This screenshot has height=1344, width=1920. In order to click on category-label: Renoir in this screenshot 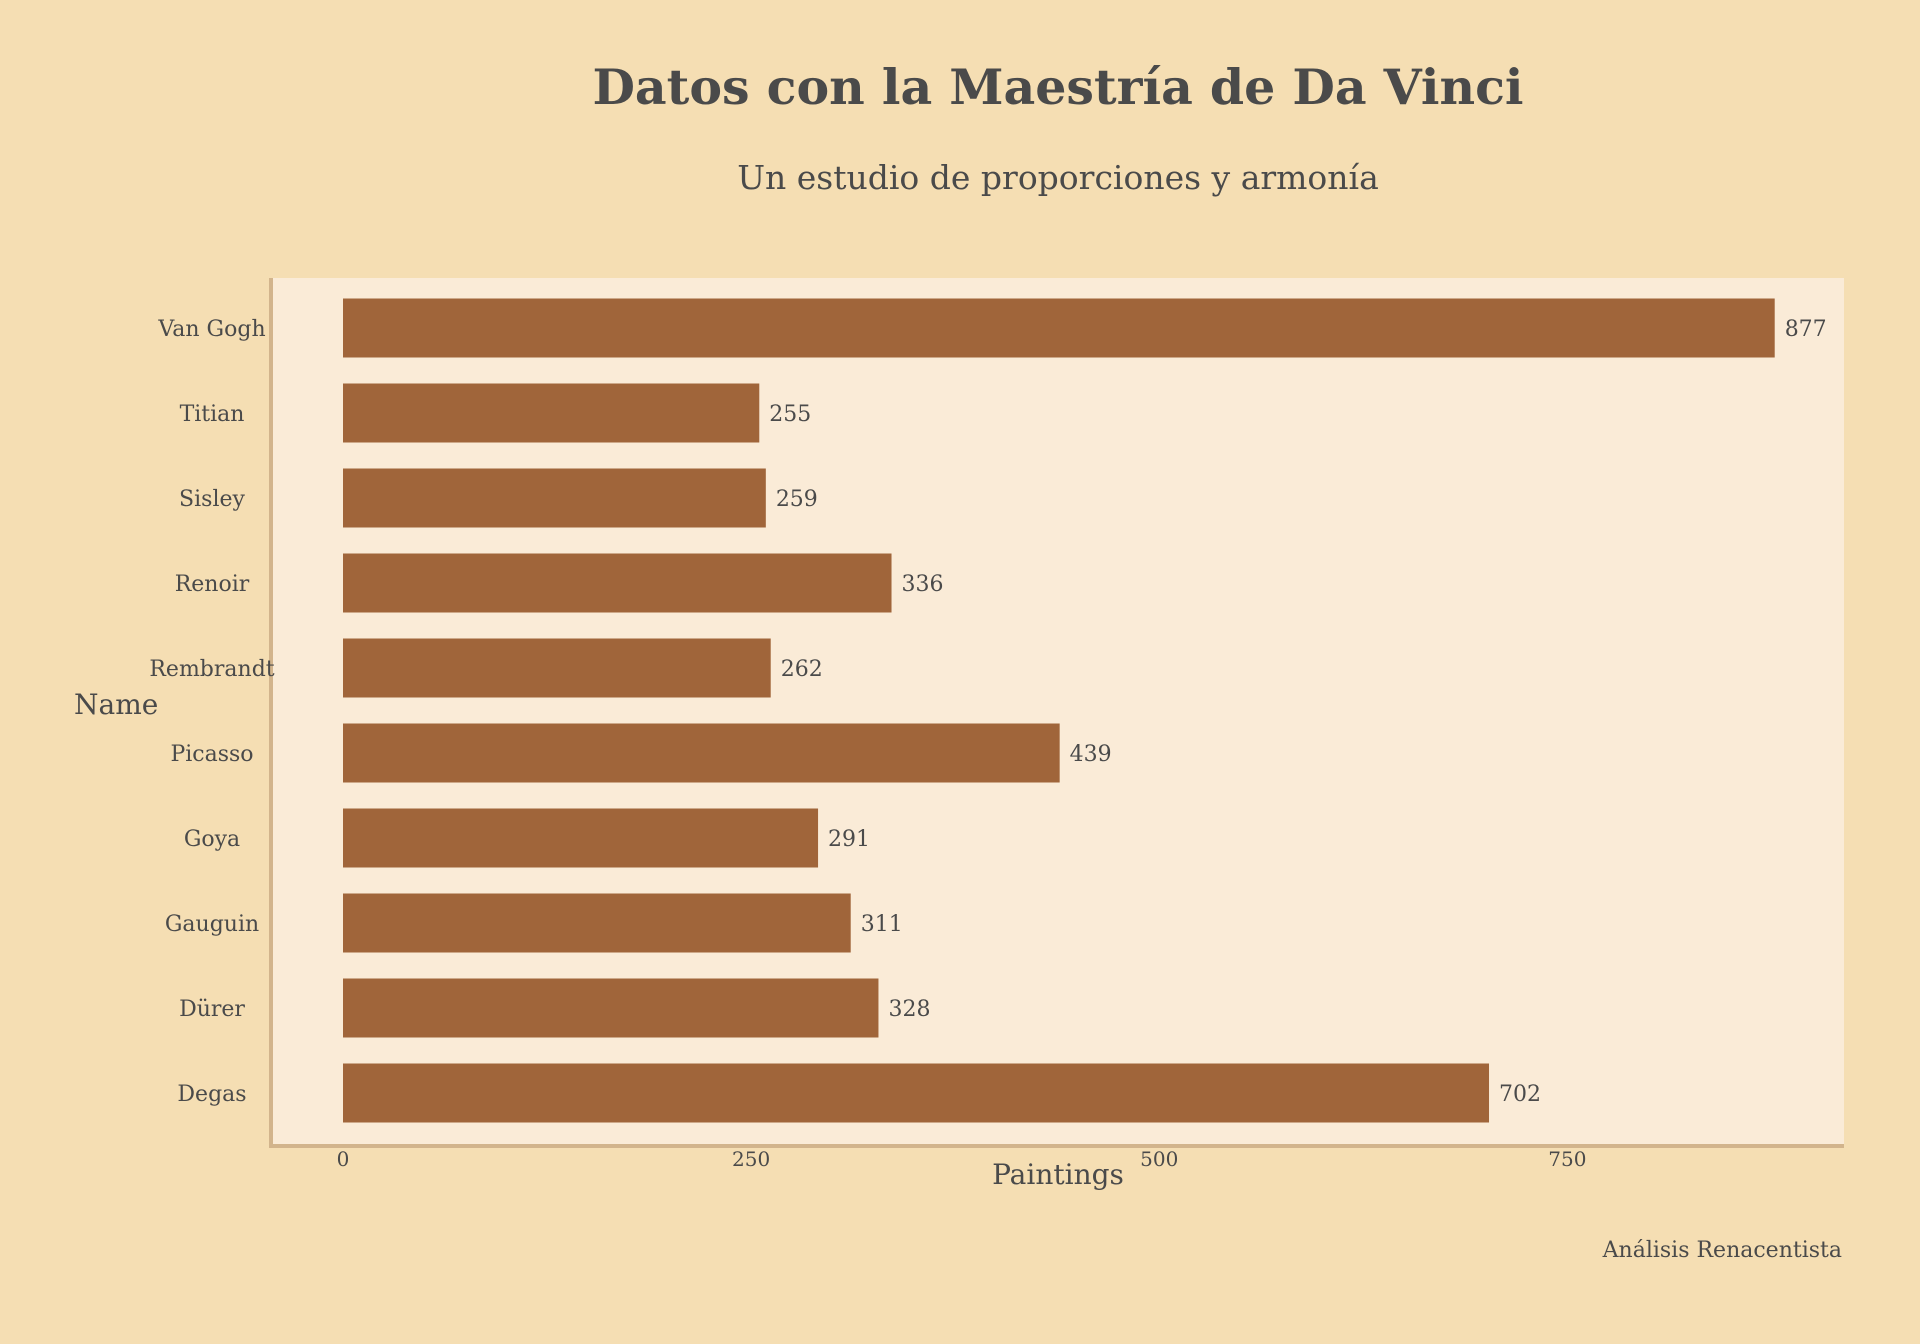, I will do `click(212, 584)`.